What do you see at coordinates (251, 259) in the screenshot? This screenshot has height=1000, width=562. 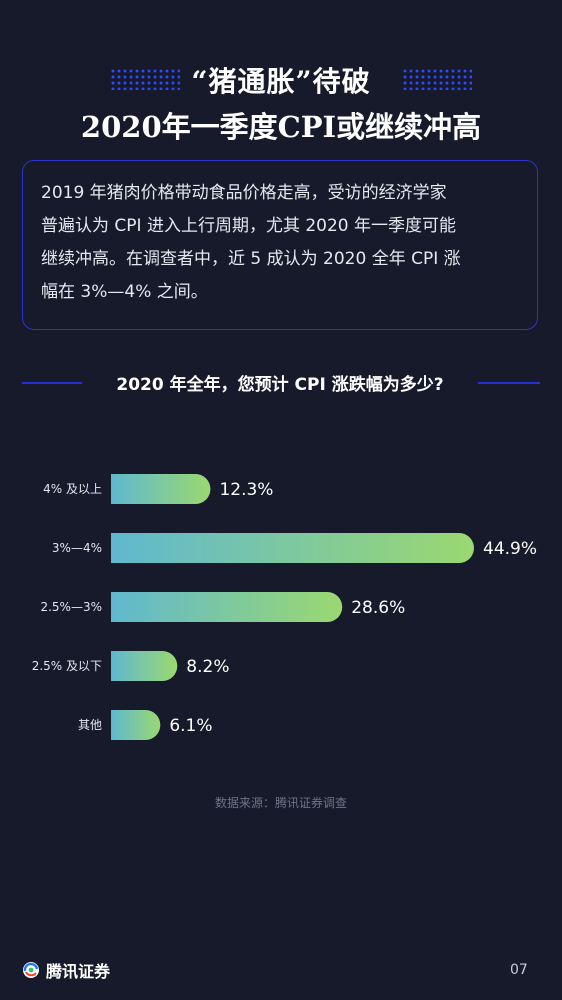 I see `intro-line-3: 继续冲高。在调查者中，近 5 成认为 2020 全年 CPI 涨` at bounding box center [251, 259].